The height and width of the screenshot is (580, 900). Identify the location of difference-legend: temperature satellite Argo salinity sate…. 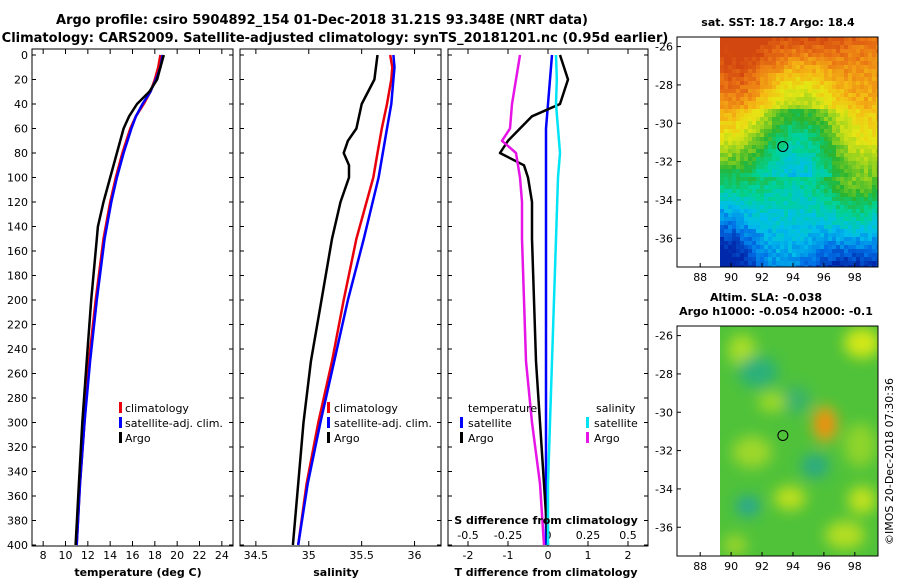
(549, 423).